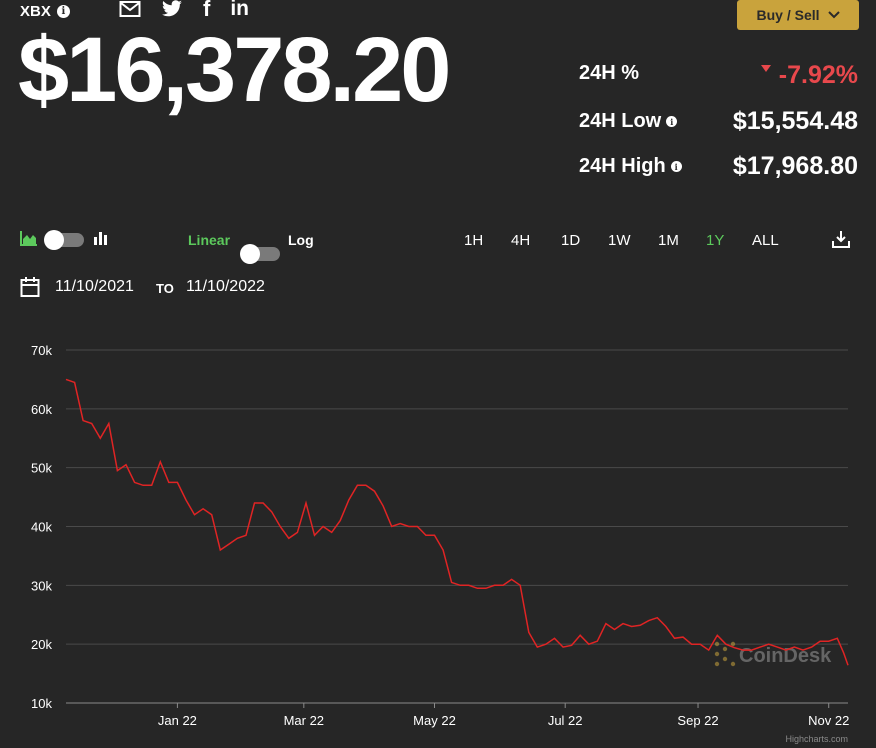 This screenshot has width=876, height=748. I want to click on buy-sell-button: Buy / Sell, so click(798, 15).